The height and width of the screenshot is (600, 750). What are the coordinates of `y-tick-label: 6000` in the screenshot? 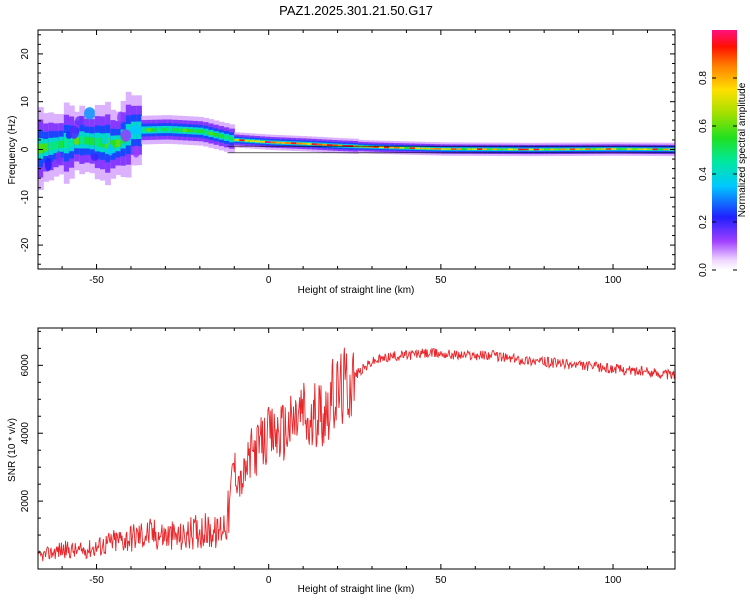 It's located at (25, 365).